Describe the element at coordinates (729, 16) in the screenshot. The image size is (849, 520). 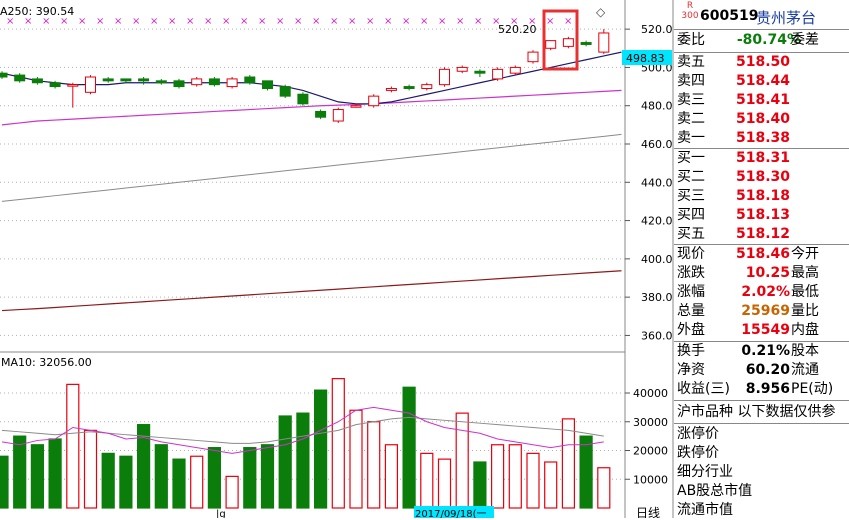
I see `stock-code: 600519` at that location.